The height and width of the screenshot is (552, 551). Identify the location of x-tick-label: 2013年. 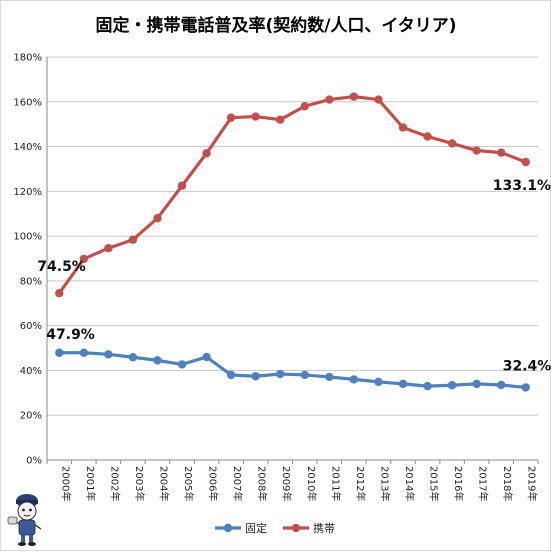
(384, 483).